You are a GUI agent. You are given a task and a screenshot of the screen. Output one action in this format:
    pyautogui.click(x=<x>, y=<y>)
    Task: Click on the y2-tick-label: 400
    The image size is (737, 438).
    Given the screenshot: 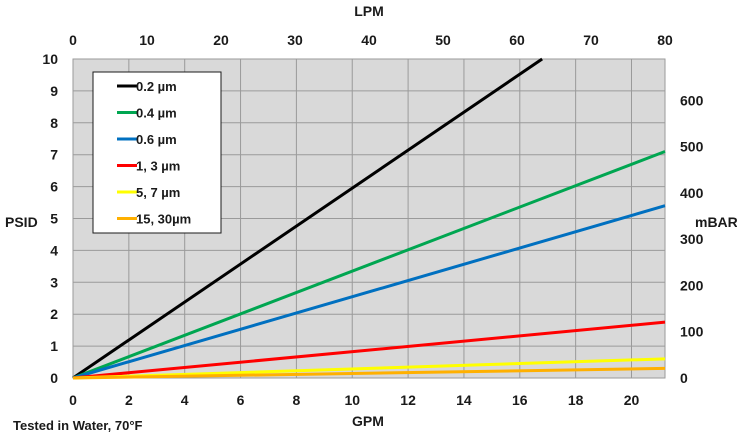 What is the action you would take?
    pyautogui.click(x=692, y=193)
    